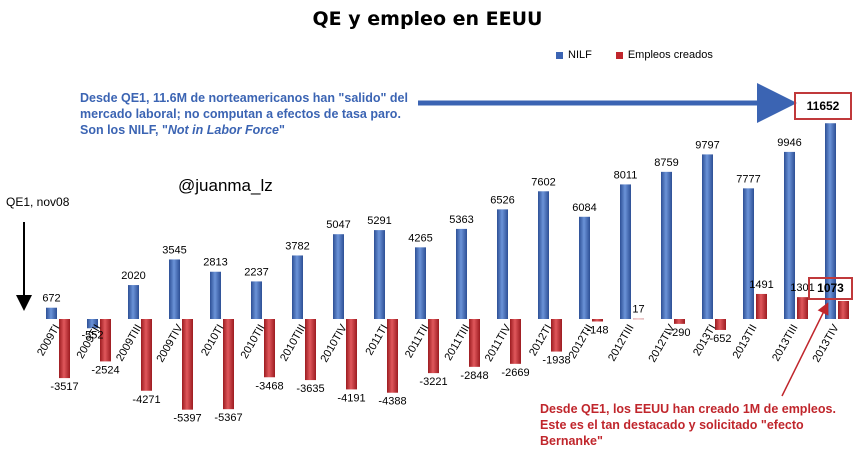 This screenshot has height=459, width=855. What do you see at coordinates (785, 343) in the screenshot?
I see `category-tick-label: 2013TIII` at bounding box center [785, 343].